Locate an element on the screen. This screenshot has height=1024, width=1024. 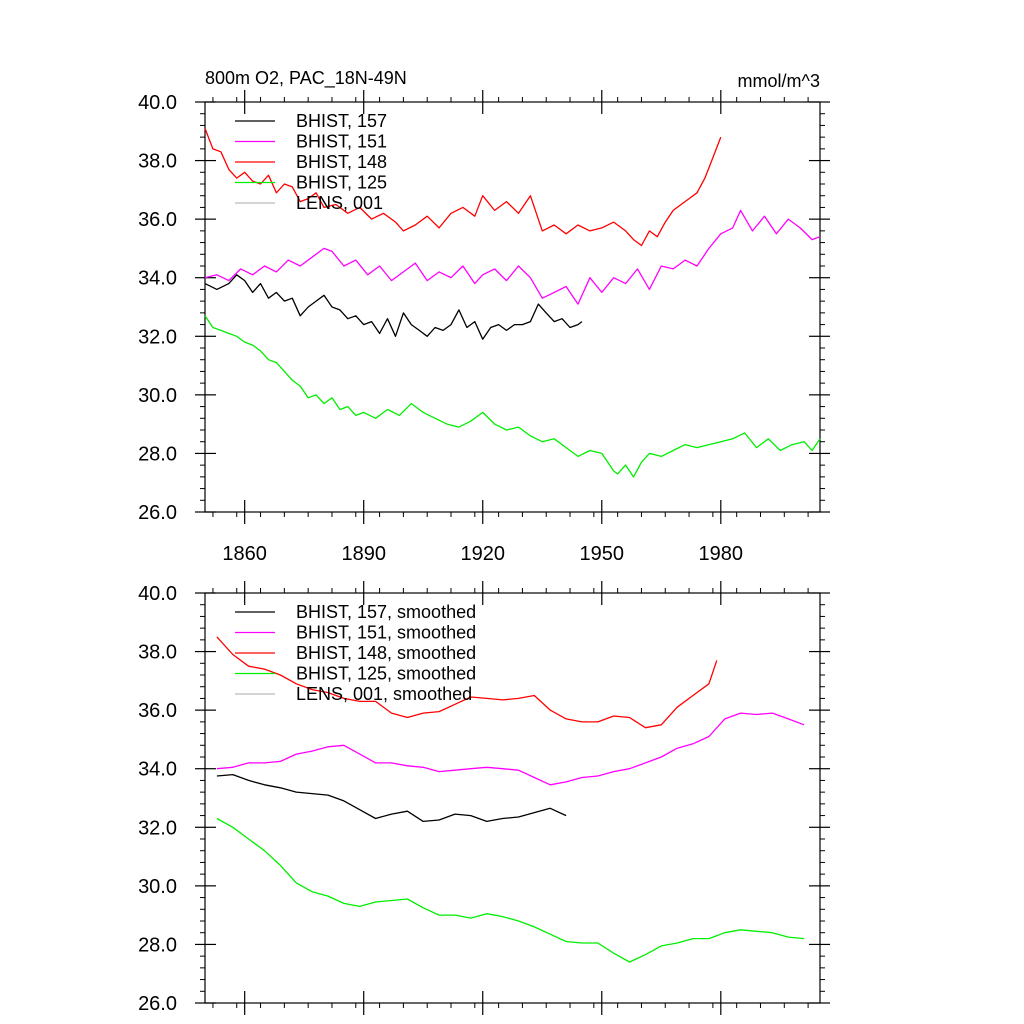
x-tick-label: 1890 is located at coordinates (363, 554).